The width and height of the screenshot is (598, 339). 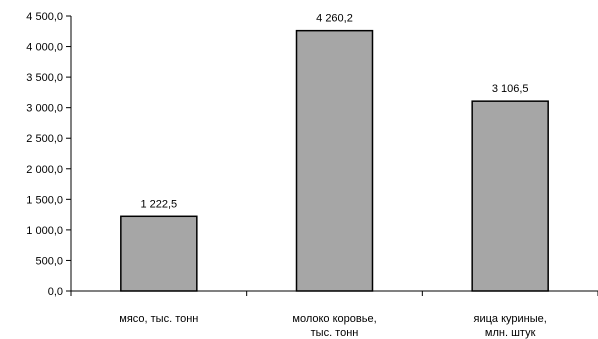 I want to click on y-tick-label: 4 000,0, so click(x=44, y=48).